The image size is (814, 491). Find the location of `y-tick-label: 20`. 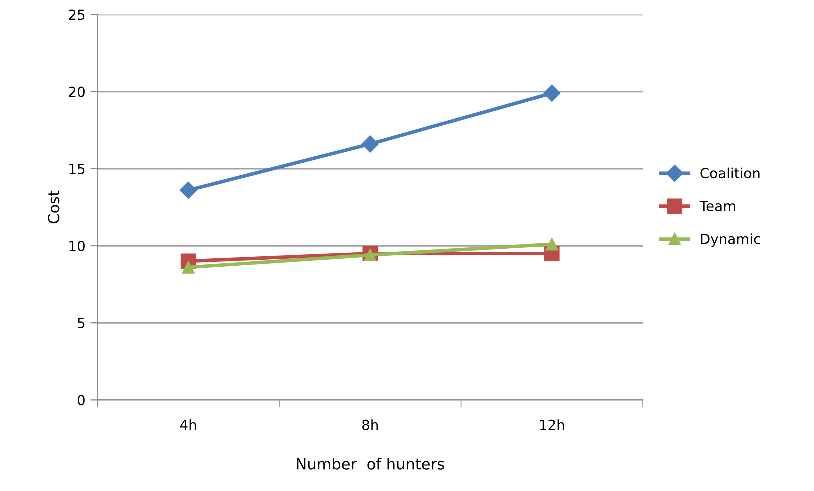

y-tick-label: 20 is located at coordinates (77, 92).